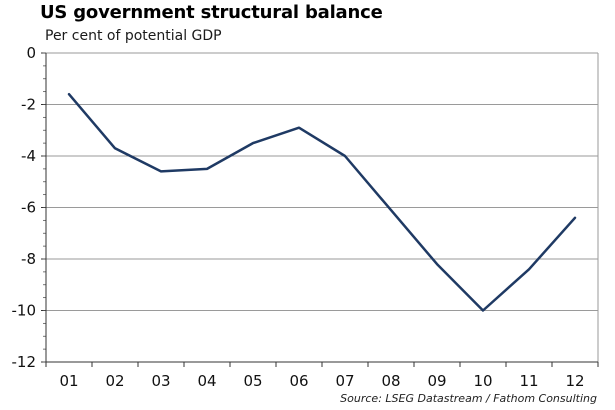  What do you see at coordinates (298, 381) in the screenshot?
I see `x-tick-label: 06` at bounding box center [298, 381].